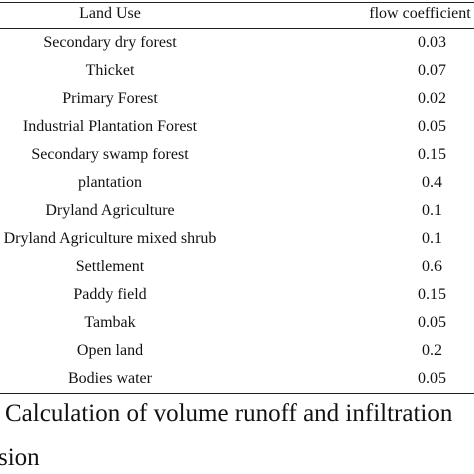  What do you see at coordinates (110, 294) in the screenshot?
I see `land-use-cell: Paddy field` at bounding box center [110, 294].